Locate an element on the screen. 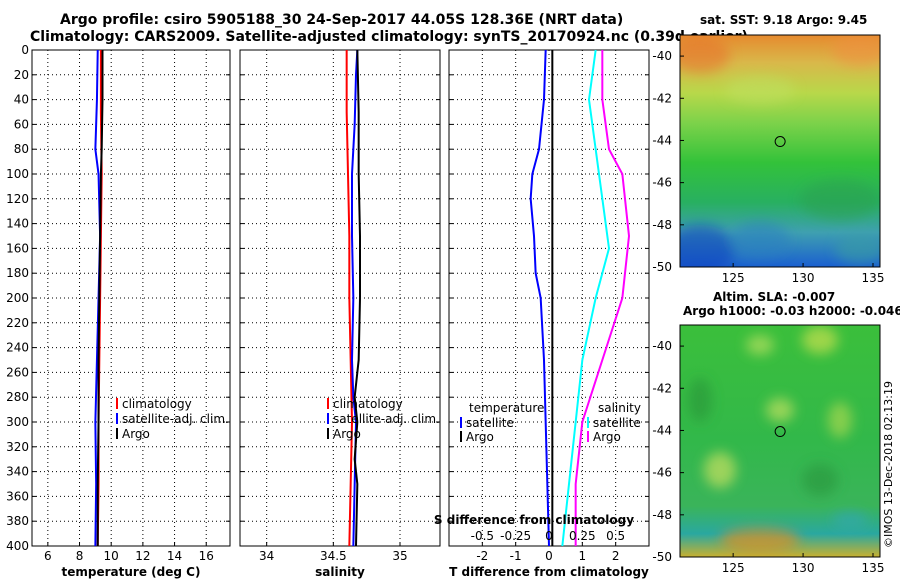  y-tick-label: 200 is located at coordinates (17, 298).